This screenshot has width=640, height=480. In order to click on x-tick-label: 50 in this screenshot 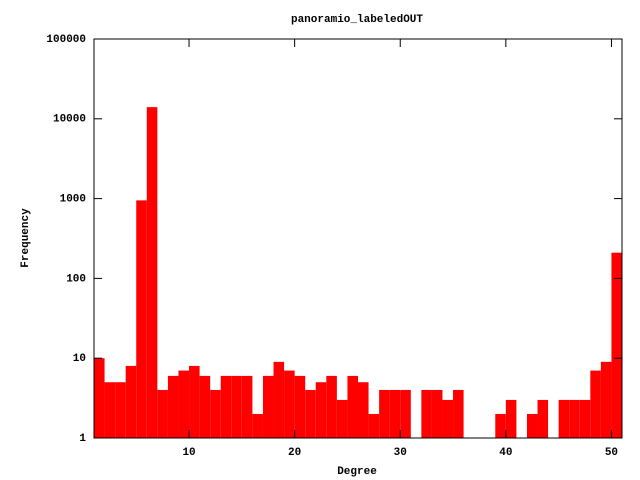, I will do `click(611, 453)`.